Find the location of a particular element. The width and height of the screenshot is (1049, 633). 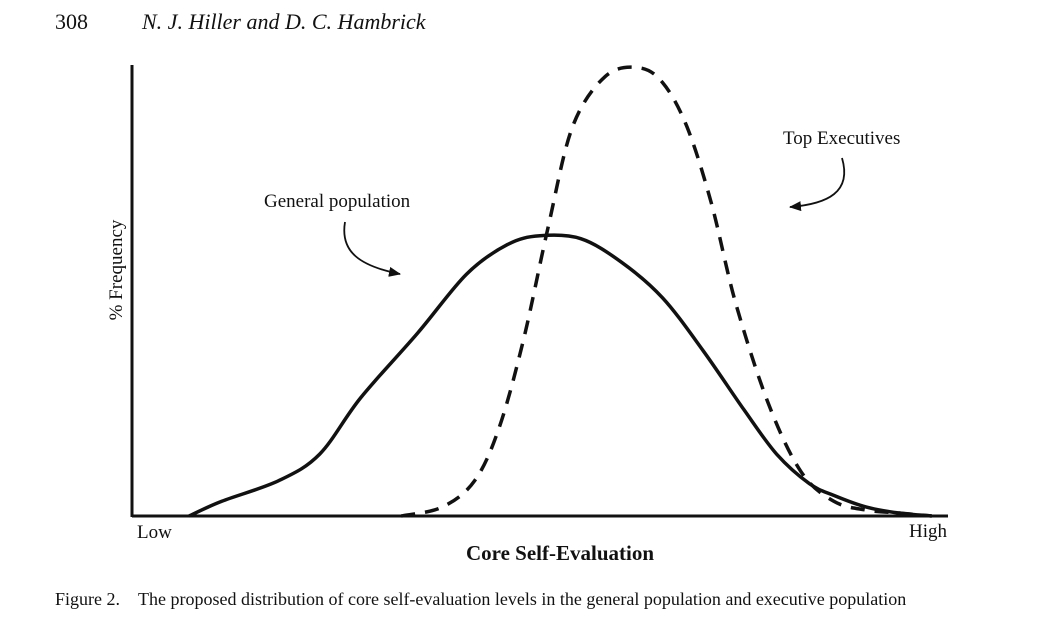

annotation-arrow-general-population is located at coordinates (372, 249).